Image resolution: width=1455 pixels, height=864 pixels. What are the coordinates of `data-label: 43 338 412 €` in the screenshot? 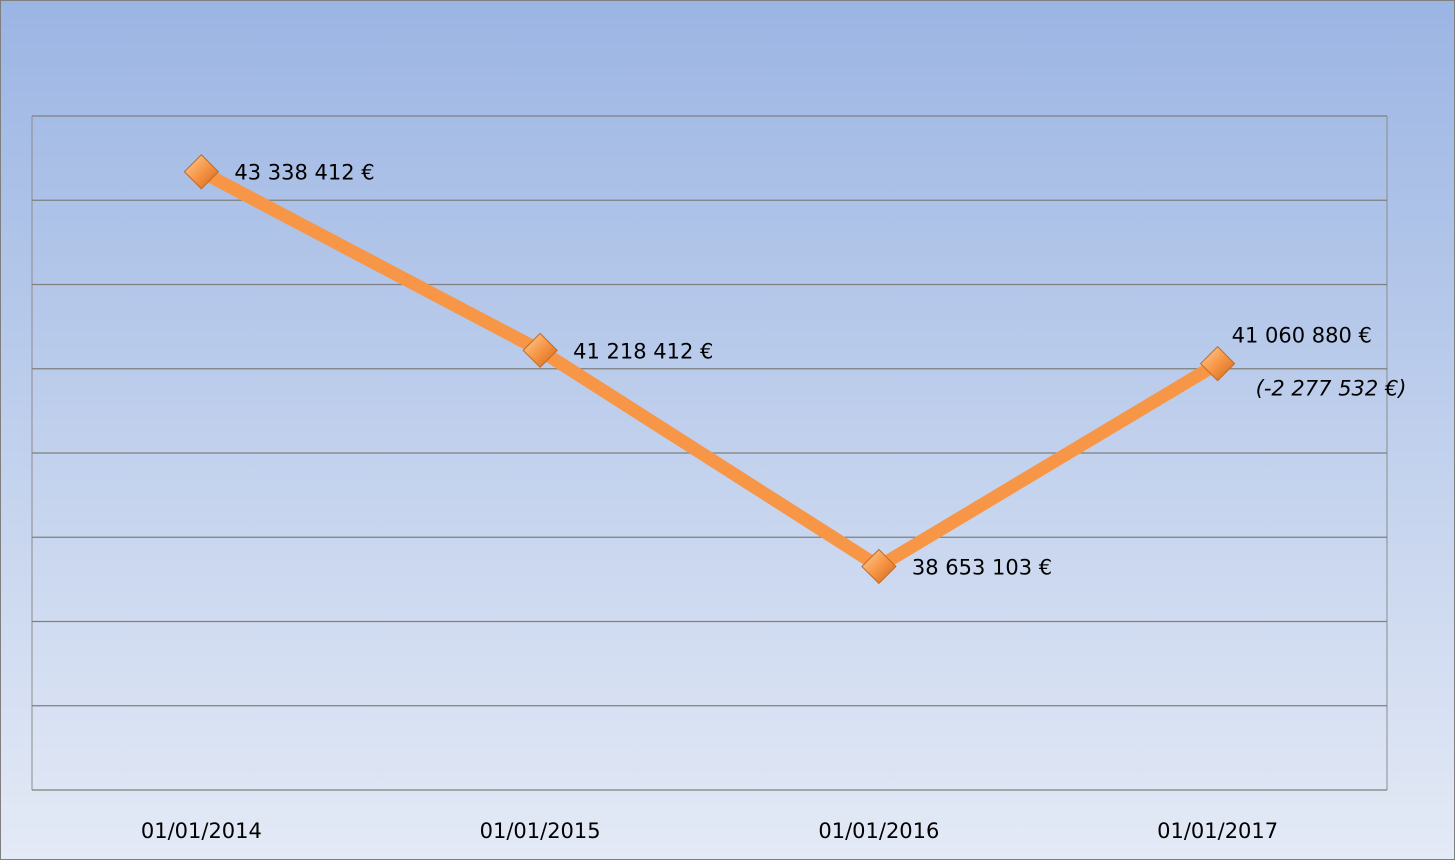 It's located at (304, 173).